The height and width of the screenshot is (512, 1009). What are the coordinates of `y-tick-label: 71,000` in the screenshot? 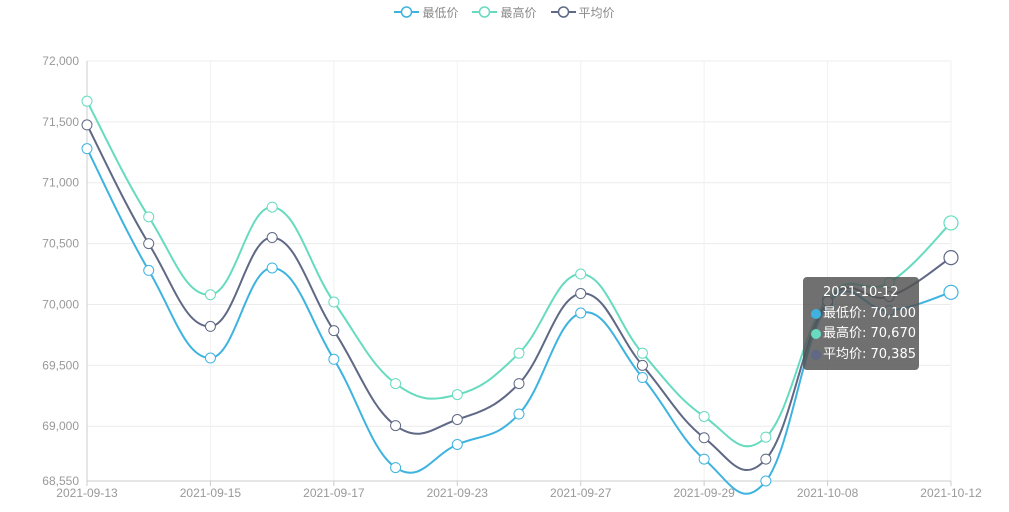 It's located at (60, 183).